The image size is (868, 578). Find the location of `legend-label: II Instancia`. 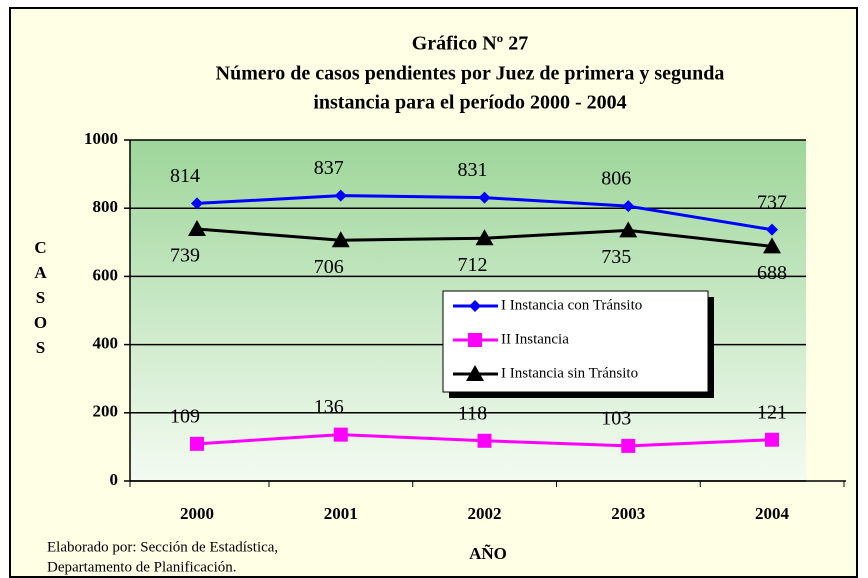

legend-label: II Instancia is located at coordinates (535, 339).